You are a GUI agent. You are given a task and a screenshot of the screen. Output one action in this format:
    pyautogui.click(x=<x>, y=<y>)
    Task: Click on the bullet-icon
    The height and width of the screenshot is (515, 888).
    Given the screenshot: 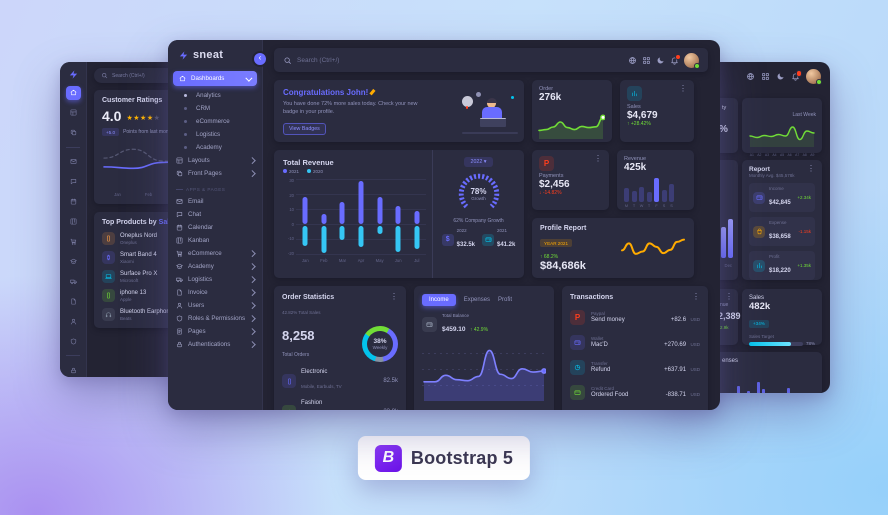 What is the action you would take?
    pyautogui.click(x=185, y=134)
    